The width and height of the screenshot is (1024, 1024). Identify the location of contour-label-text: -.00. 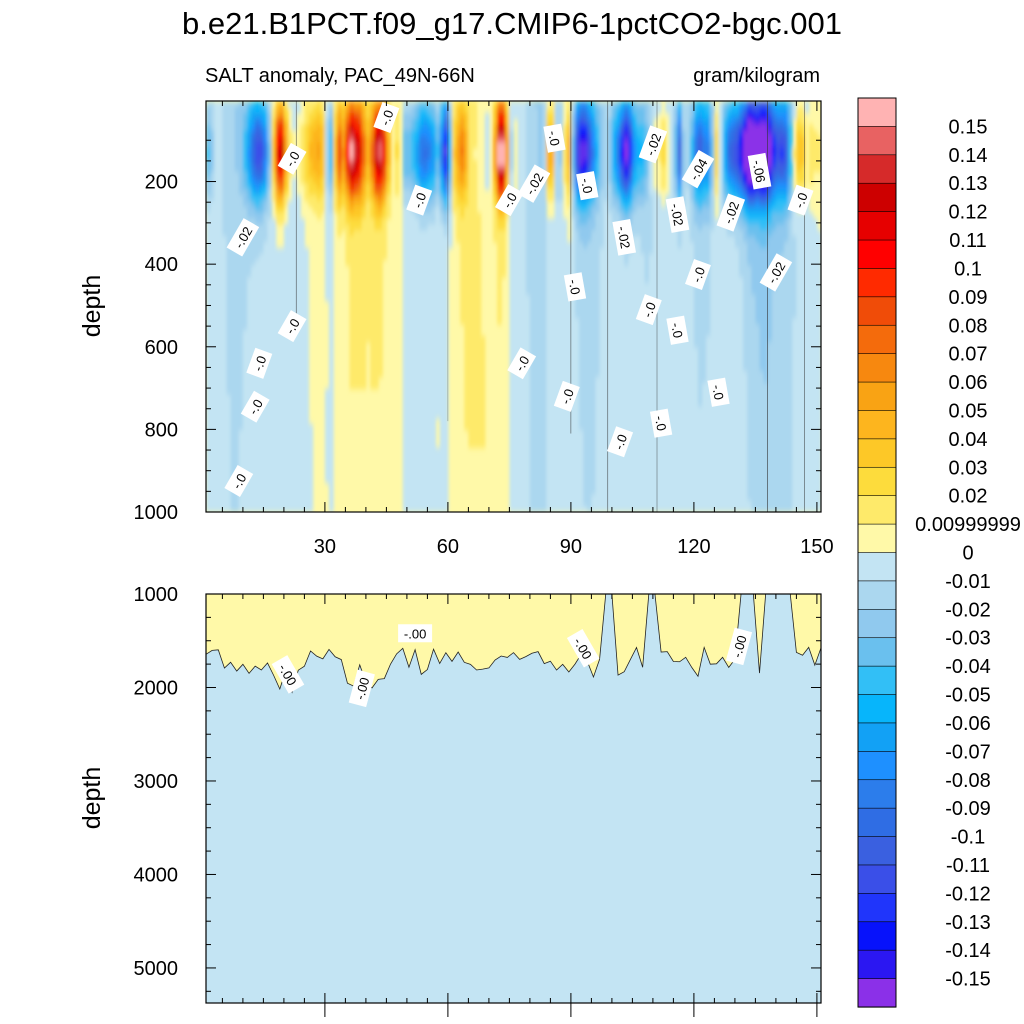
(739, 647).